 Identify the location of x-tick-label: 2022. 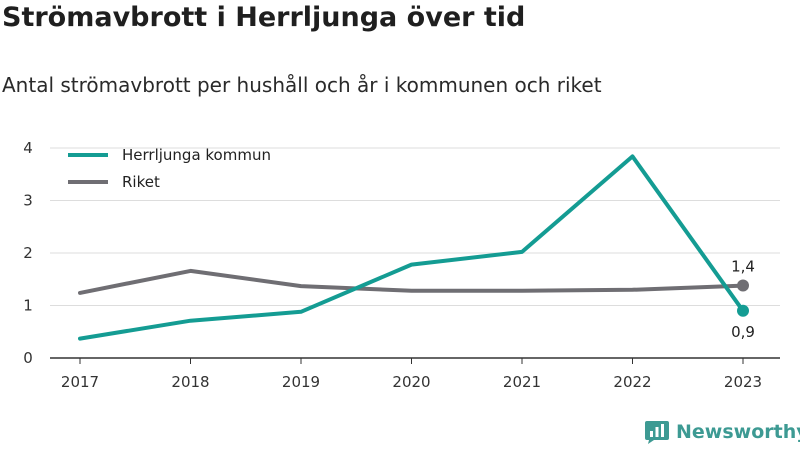
(632, 382).